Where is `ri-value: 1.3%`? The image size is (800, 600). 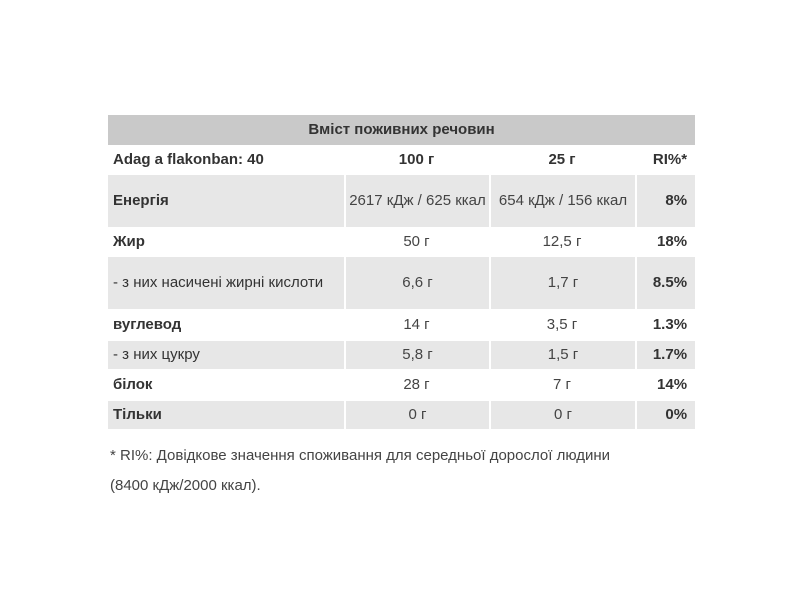
ri-value: 1.3% is located at coordinates (670, 324).